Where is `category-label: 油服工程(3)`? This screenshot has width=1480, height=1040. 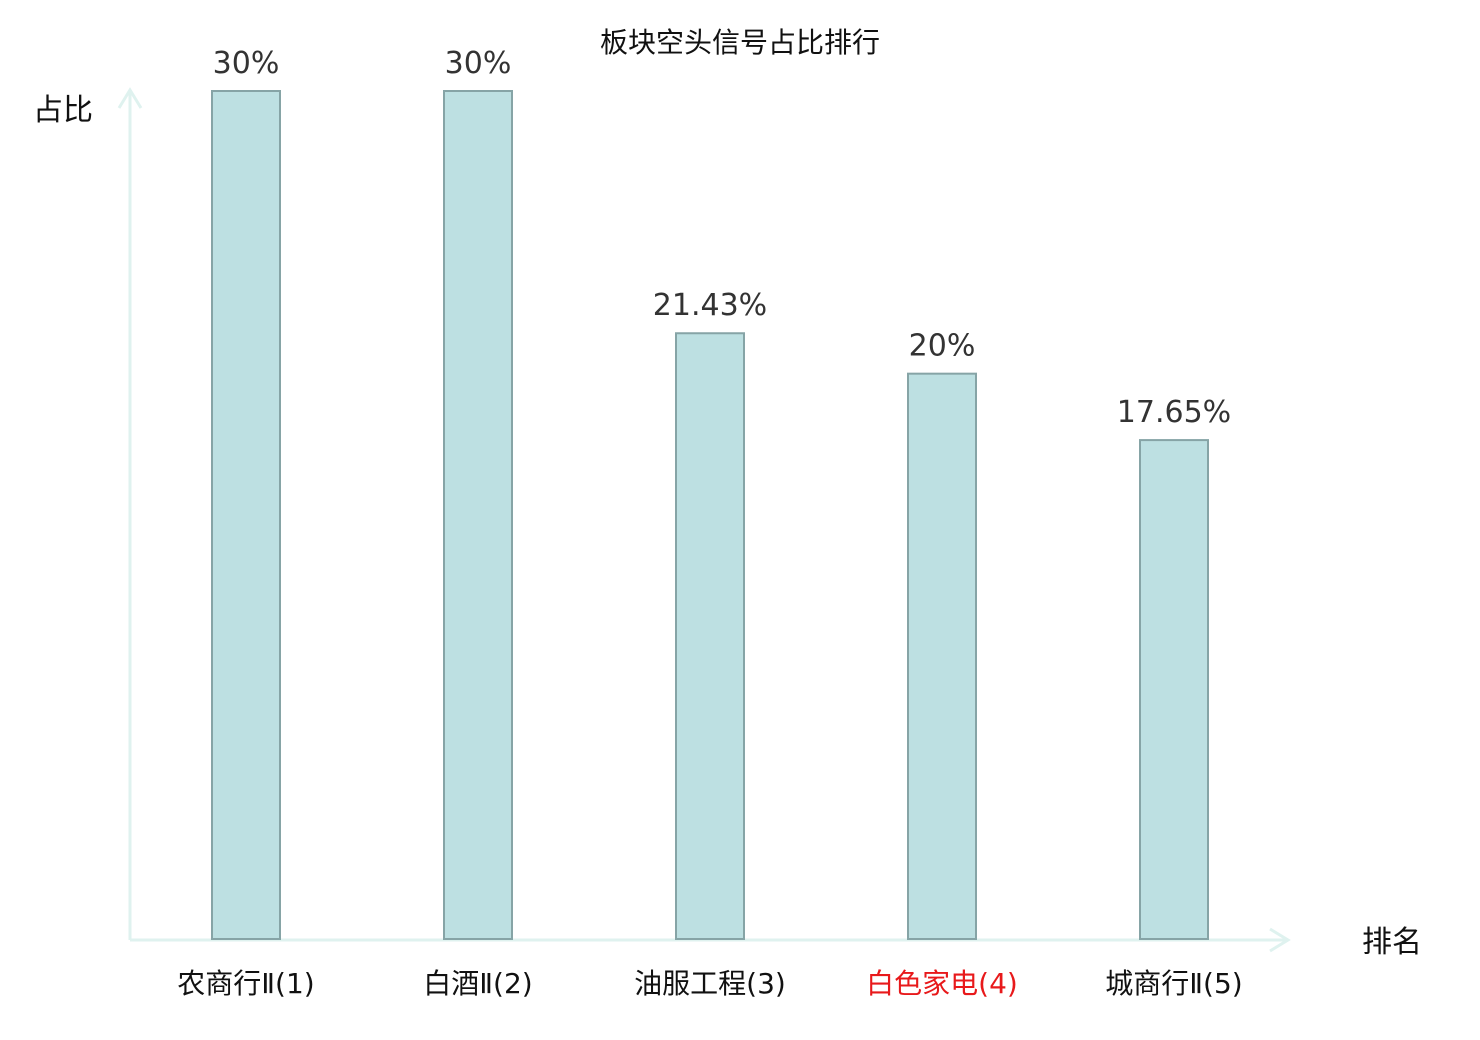
category-label: 油服工程(3) is located at coordinates (710, 983).